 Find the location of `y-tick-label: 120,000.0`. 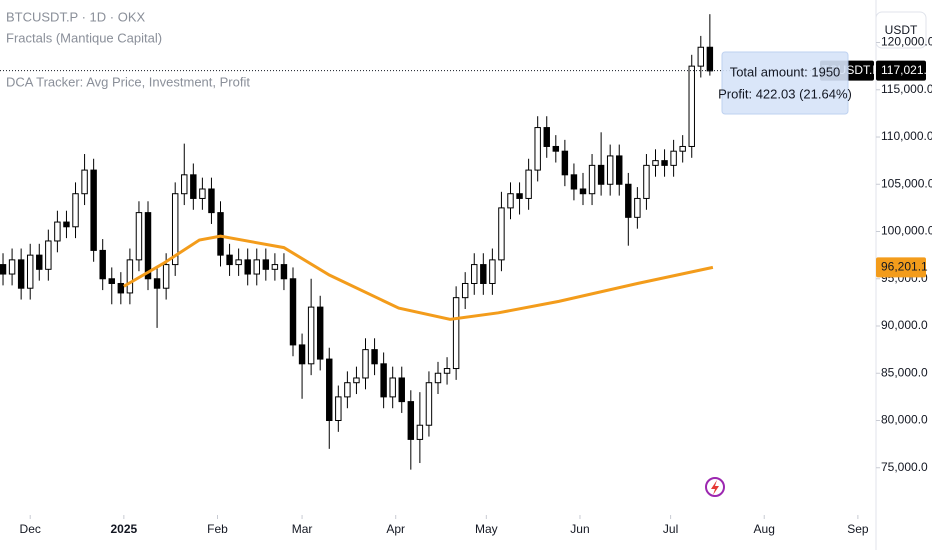

y-tick-label: 120,000.0 is located at coordinates (906, 42).